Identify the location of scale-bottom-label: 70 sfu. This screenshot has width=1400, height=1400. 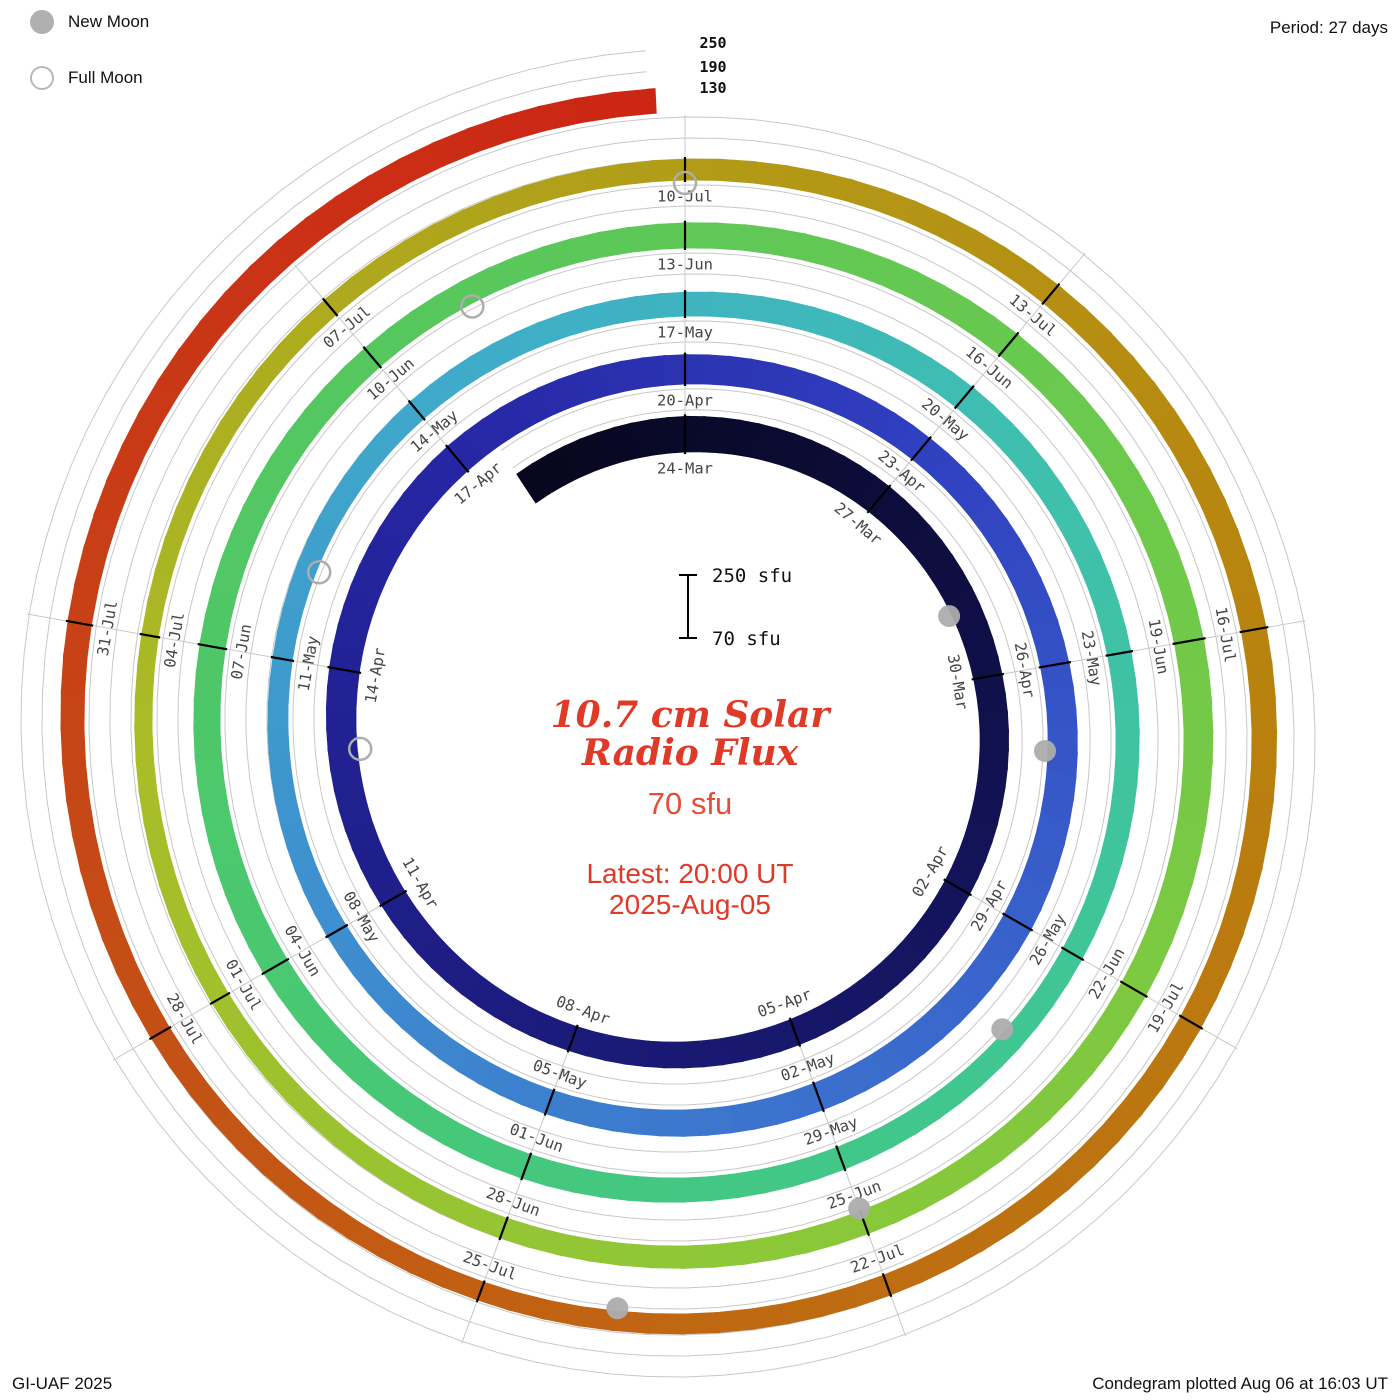
(746, 639).